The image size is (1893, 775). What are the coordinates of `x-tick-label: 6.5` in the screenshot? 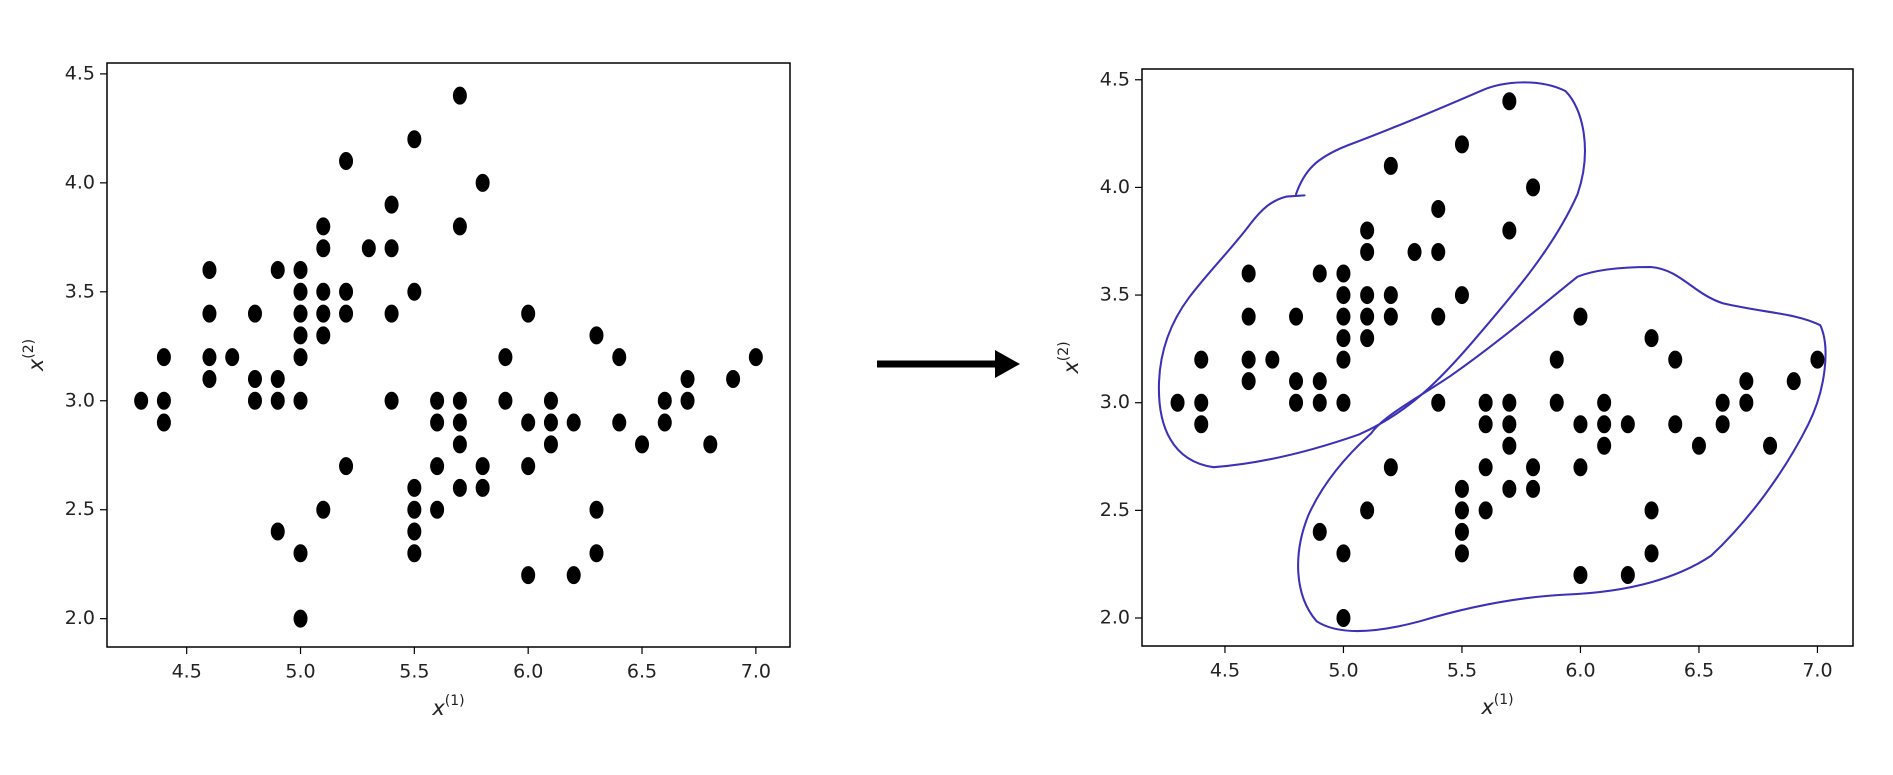 It's located at (1699, 671).